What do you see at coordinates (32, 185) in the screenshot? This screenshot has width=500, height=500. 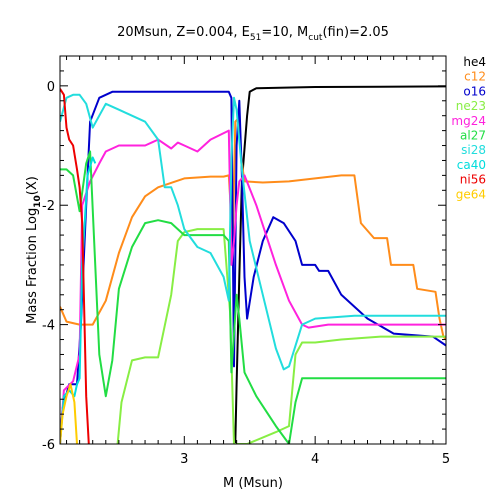 I see `y-label-end: (X)` at bounding box center [32, 185].